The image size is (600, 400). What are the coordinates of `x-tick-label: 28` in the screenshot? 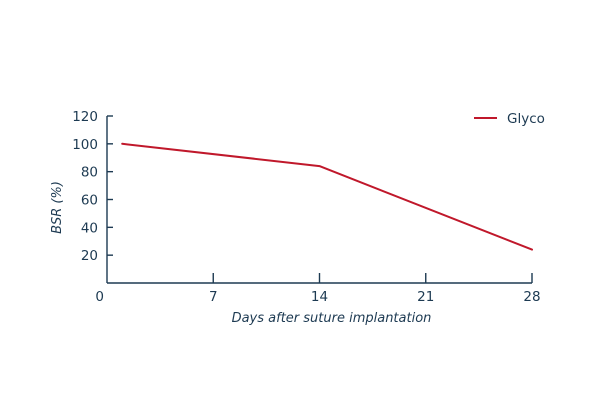 It's located at (531, 297).